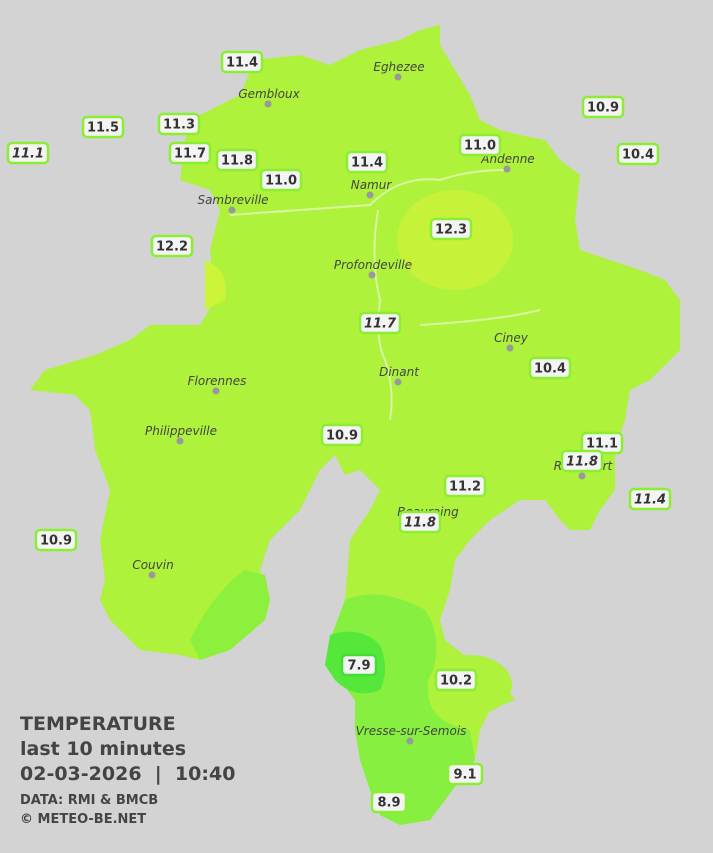  I want to click on station-label: 7.9, so click(359, 665).